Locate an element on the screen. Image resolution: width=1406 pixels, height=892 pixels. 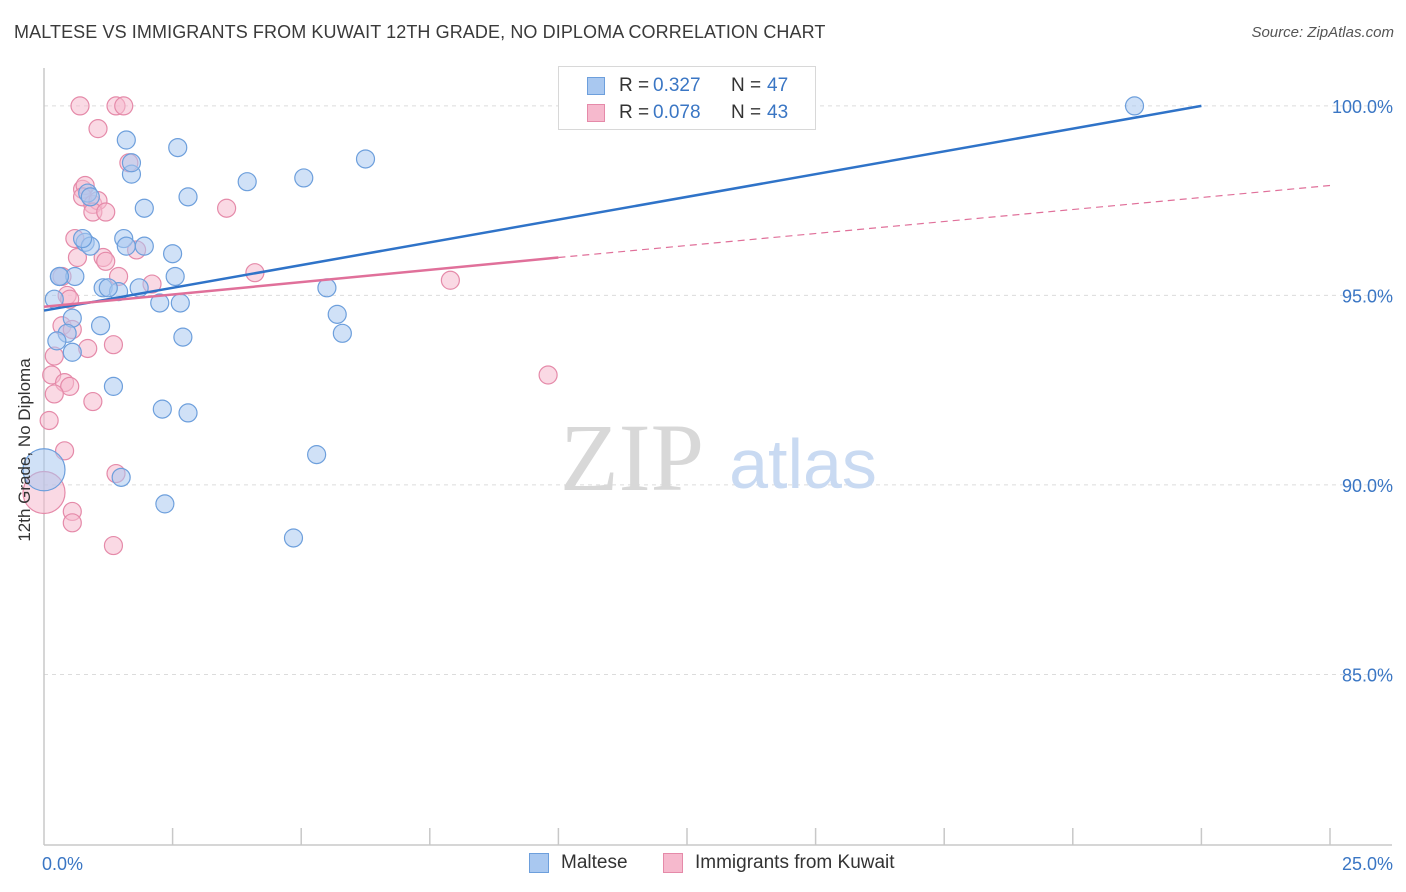
y-axis-label-wrap: 12th Grade, No Diploma is located at coordinates (25, 450).